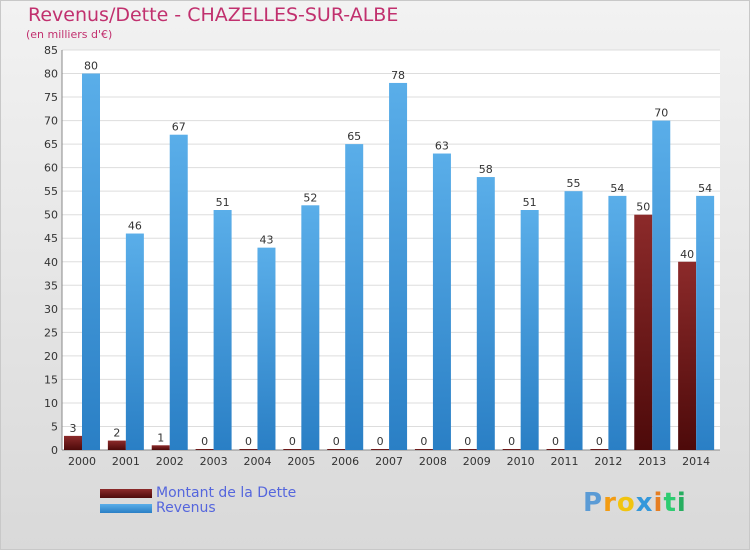 The height and width of the screenshot is (550, 750). I want to click on bar-debt-2011, so click(555, 449).